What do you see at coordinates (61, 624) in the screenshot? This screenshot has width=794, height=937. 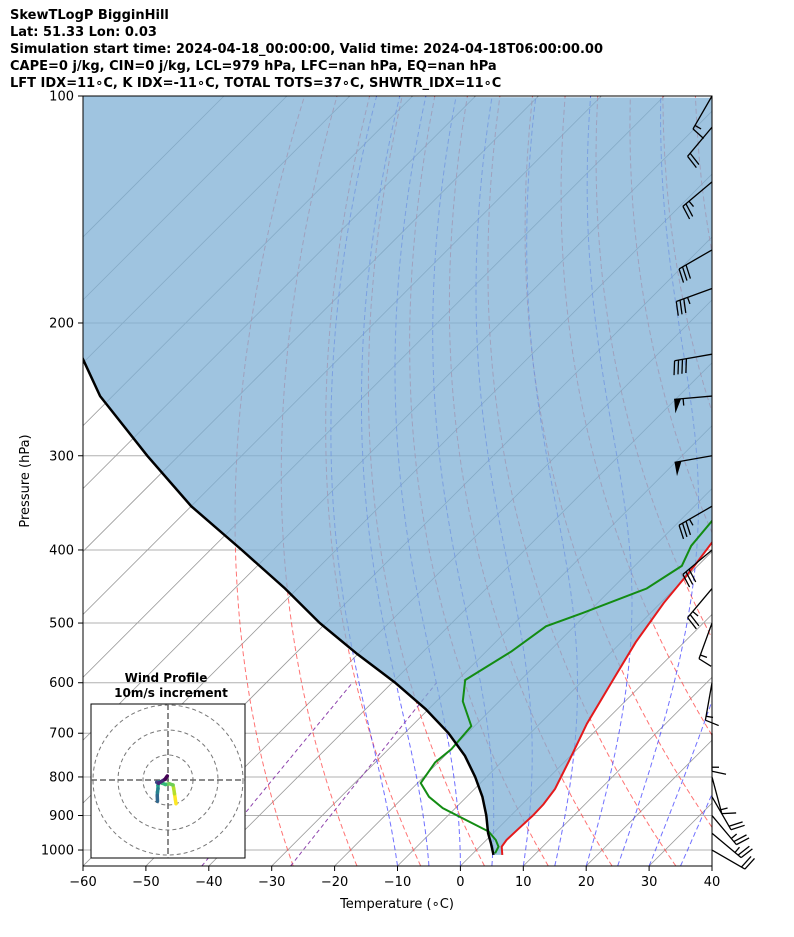 I see `y-tick-label: 500` at bounding box center [61, 624].